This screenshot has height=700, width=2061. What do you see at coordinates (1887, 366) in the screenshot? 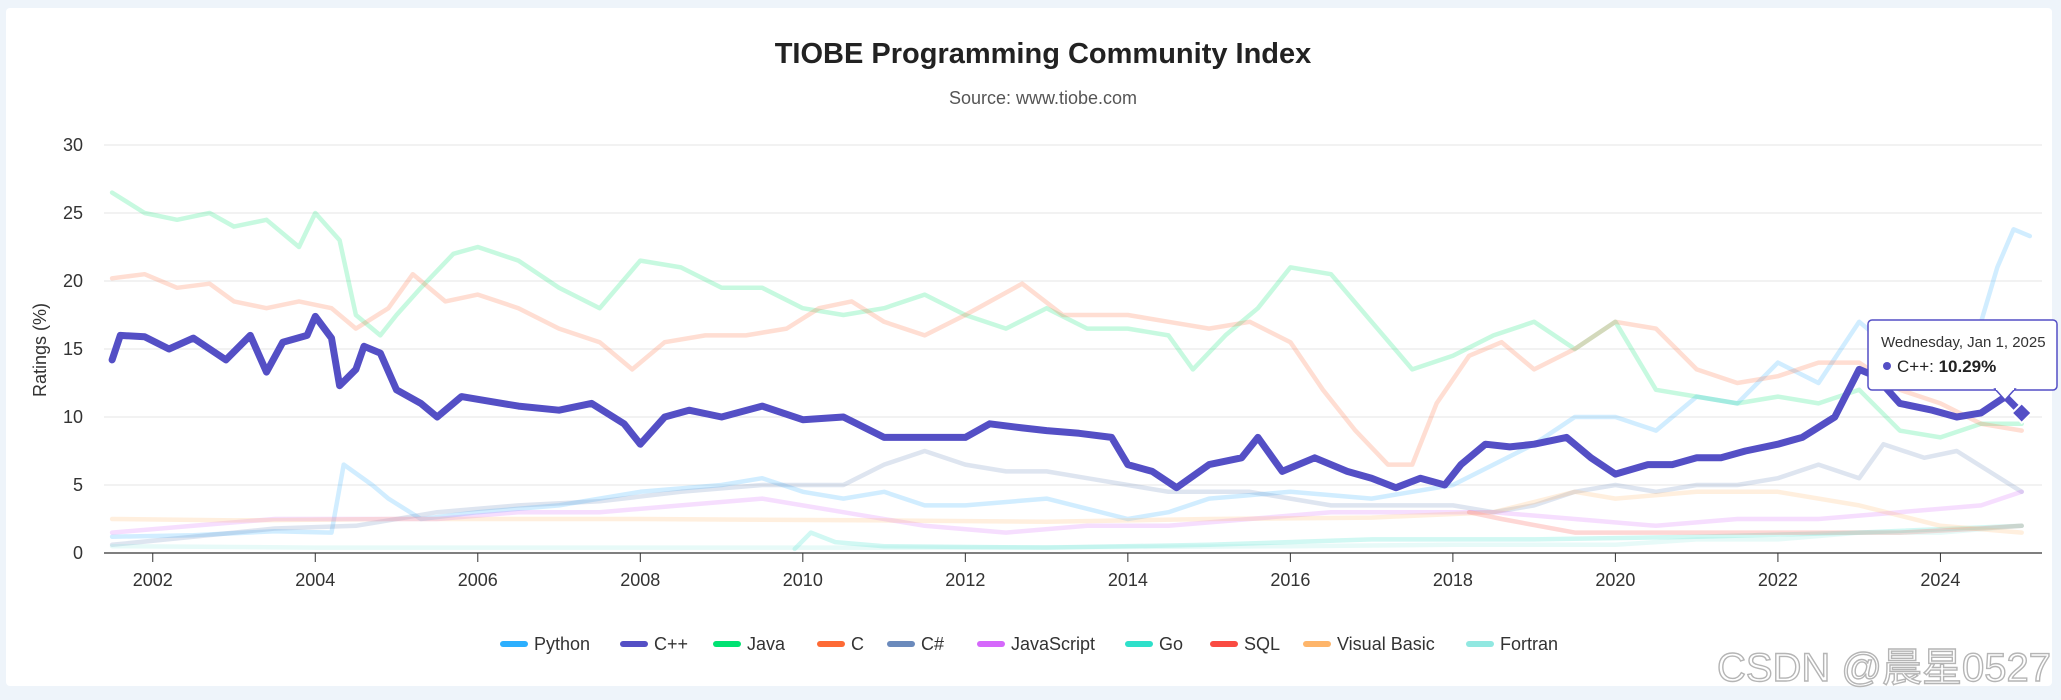
I see `tooltip-series-marker` at bounding box center [1887, 366].